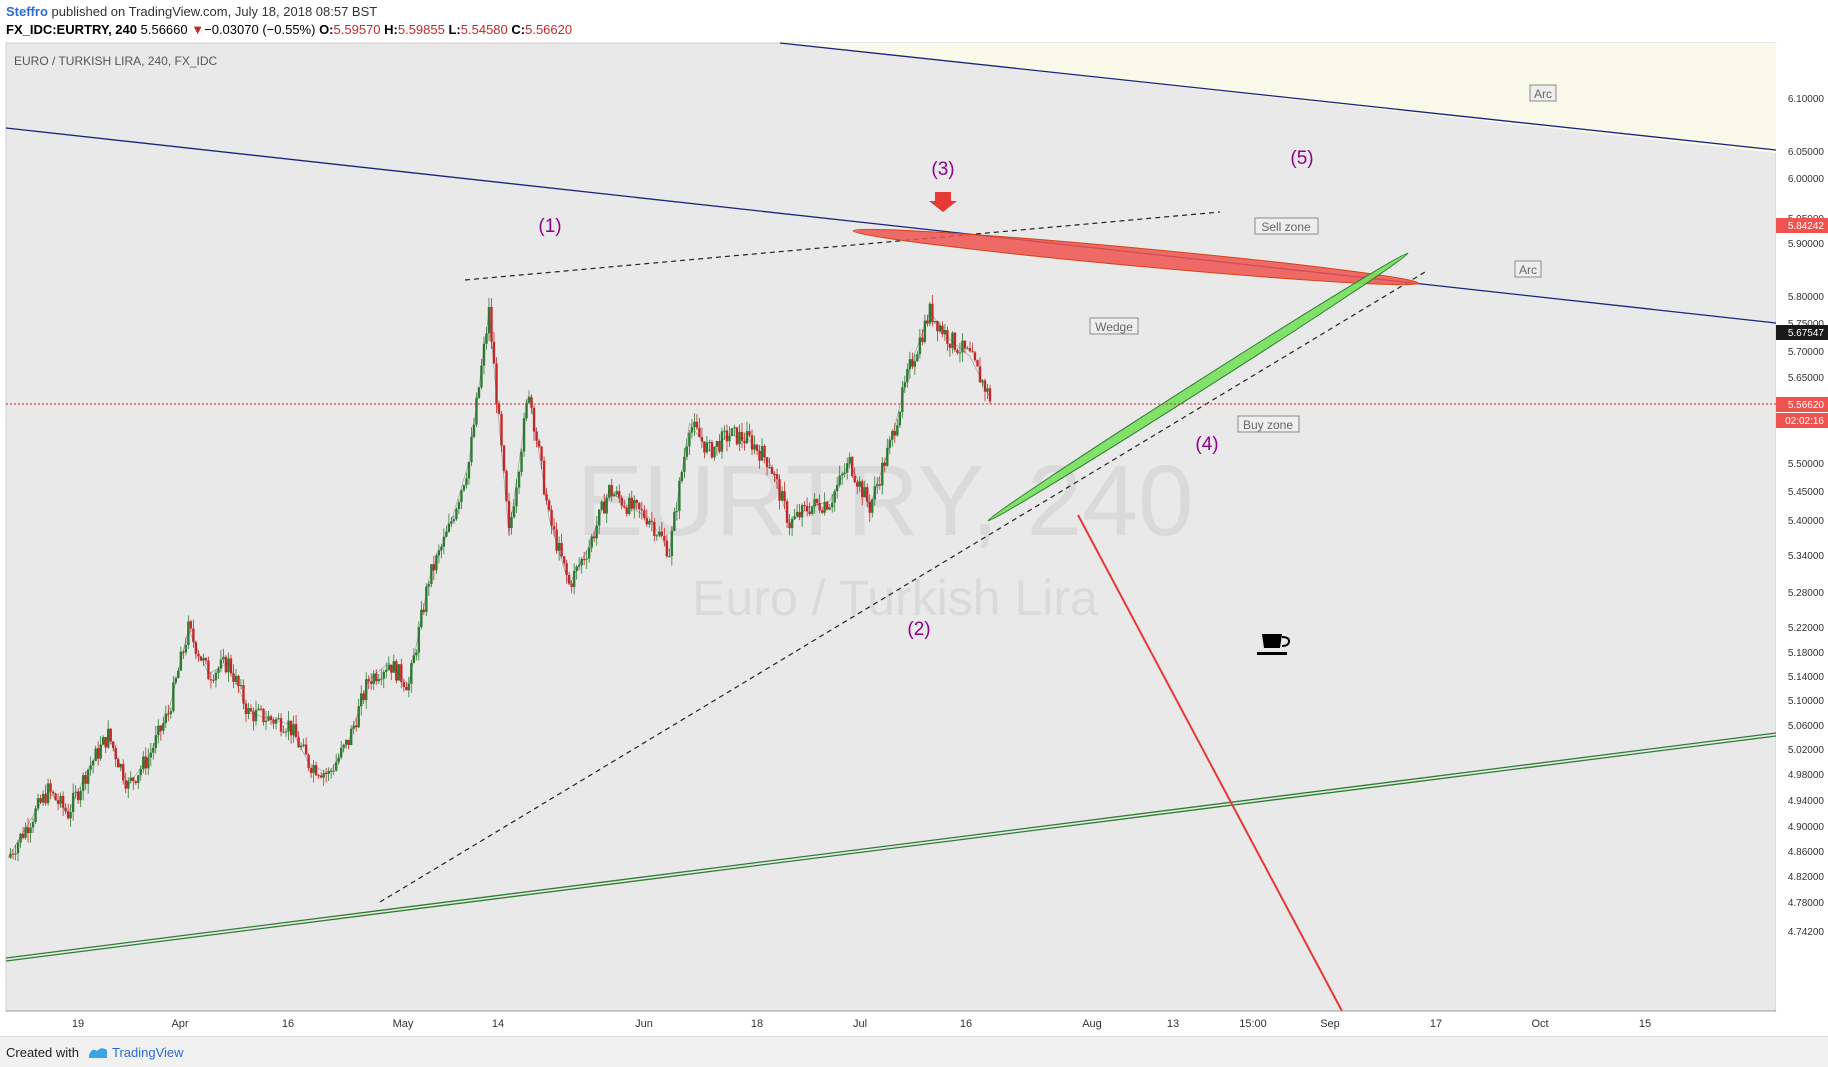  What do you see at coordinates (148, 1052) in the screenshot?
I see `tradingview-link: TradingView` at bounding box center [148, 1052].